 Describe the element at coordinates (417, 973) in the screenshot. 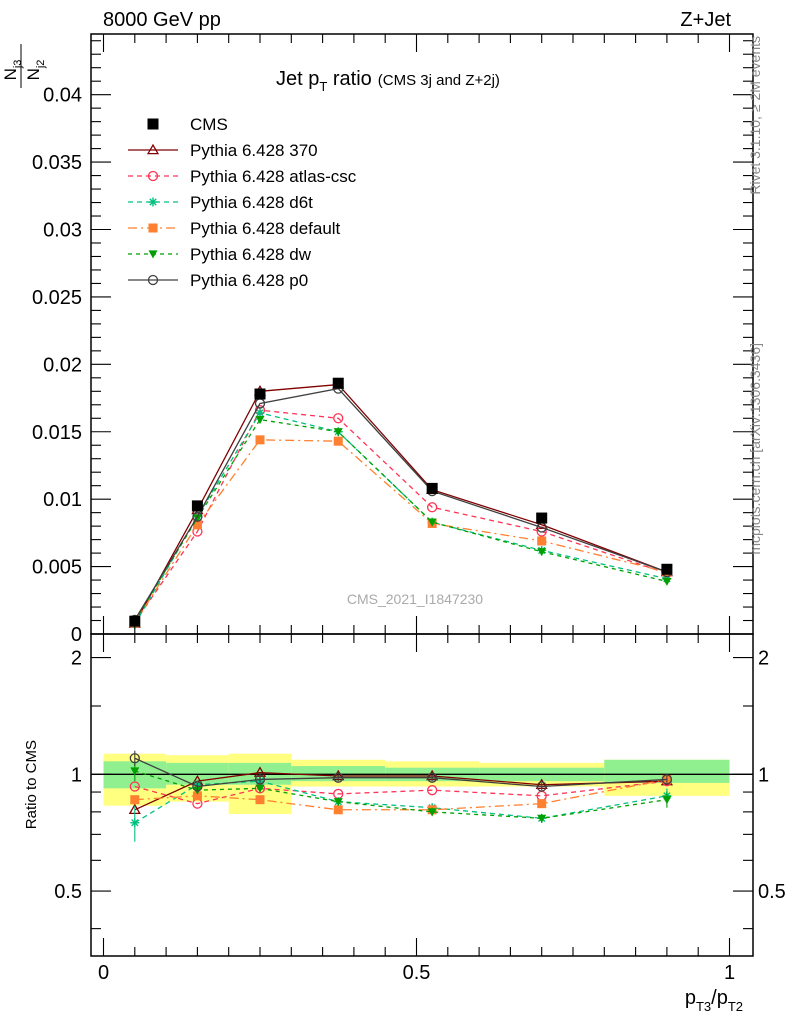

I see `x-tick-label: 0.5` at that location.